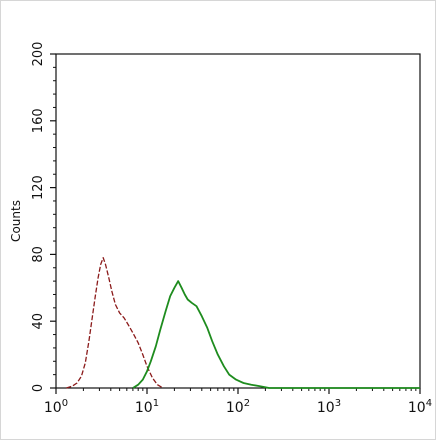 This screenshot has height=441, width=436. I want to click on y-tick-label-120: 120, so click(38, 187).